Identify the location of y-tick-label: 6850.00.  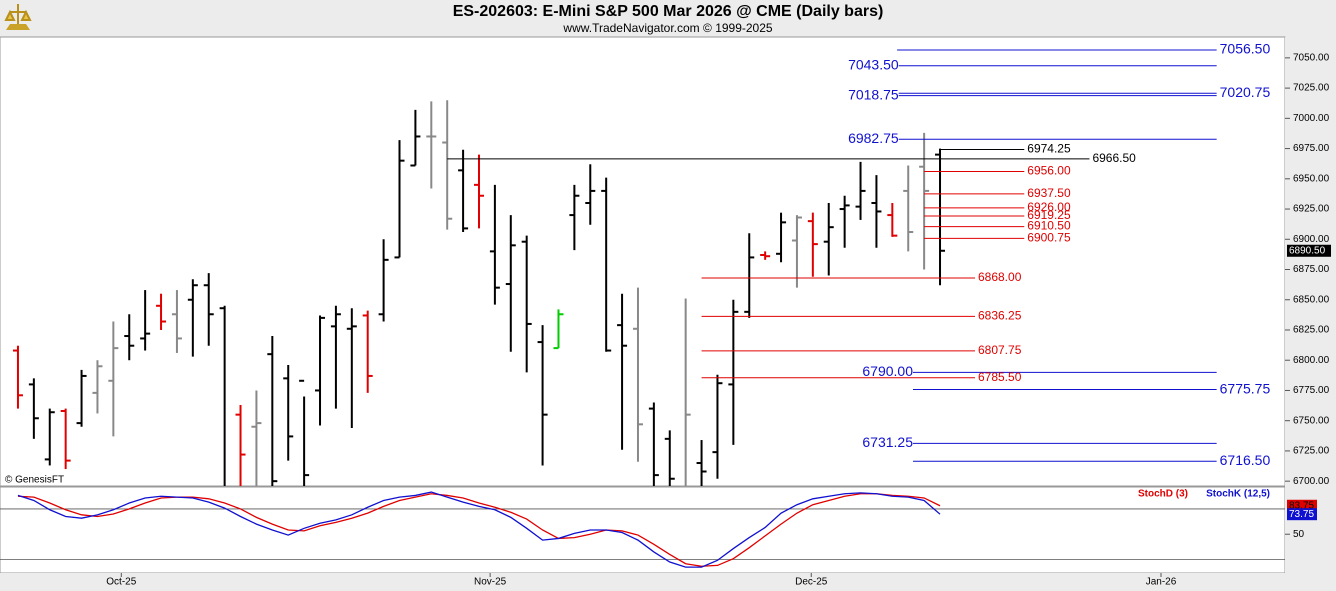
(1311, 299).